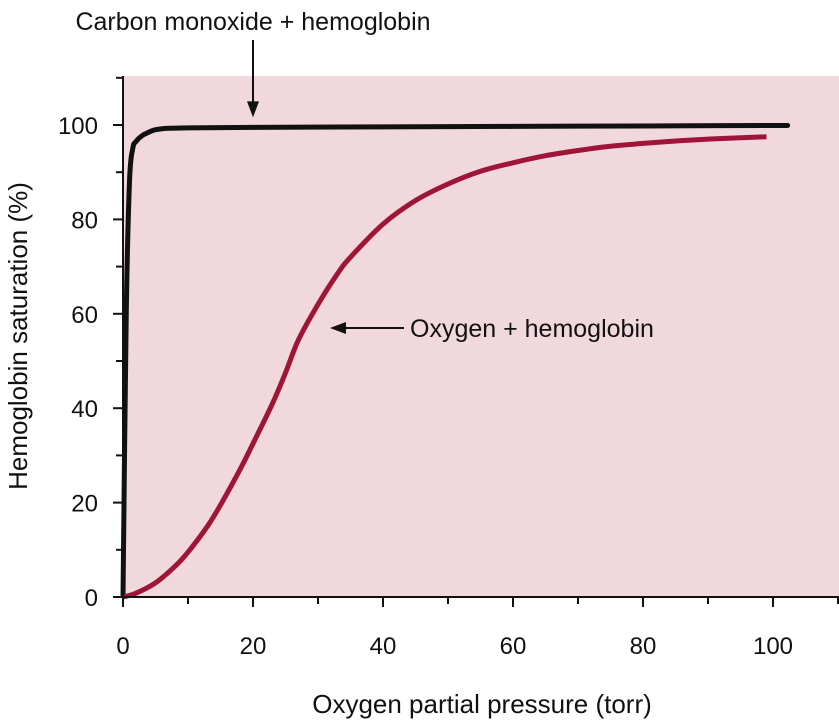 The width and height of the screenshot is (839, 723). Describe the element at coordinates (84, 504) in the screenshot. I see `y-tick-label: 20` at that location.